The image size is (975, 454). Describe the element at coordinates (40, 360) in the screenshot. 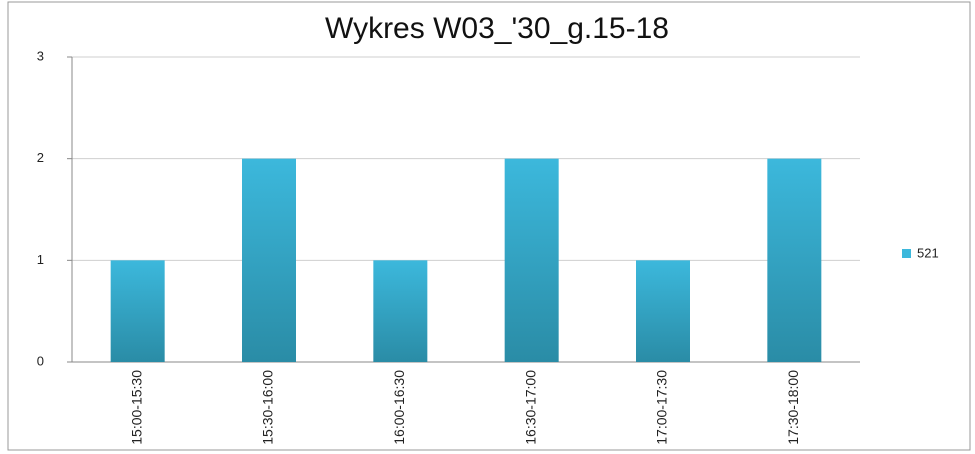

I see `y-tick-label: 0` at that location.